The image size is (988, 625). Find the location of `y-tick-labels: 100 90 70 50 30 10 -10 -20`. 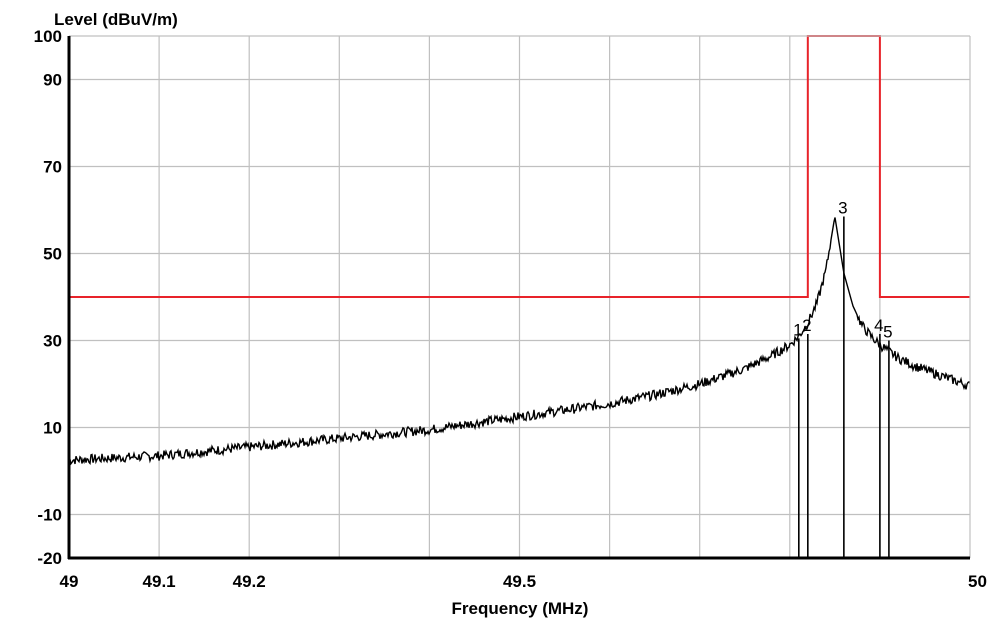

y-tick-labels: 100 90 70 50 30 10 -10 -20 is located at coordinates (48, 297).